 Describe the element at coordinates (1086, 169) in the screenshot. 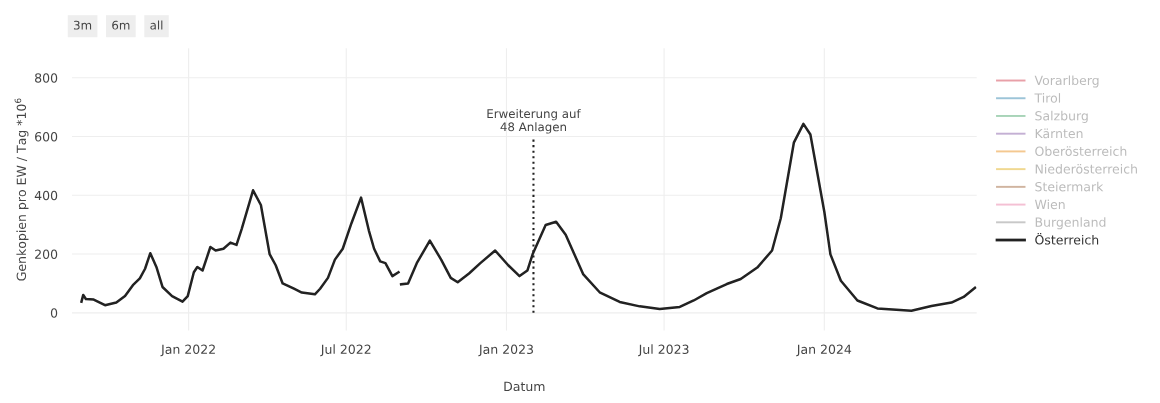

I see `legend-label: Niederösterreich` at that location.